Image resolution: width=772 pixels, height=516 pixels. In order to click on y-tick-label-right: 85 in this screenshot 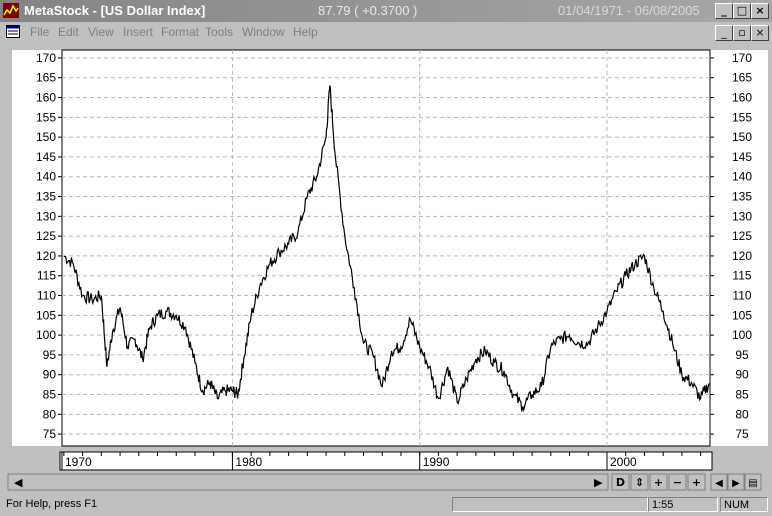, I will do `click(742, 395)`.